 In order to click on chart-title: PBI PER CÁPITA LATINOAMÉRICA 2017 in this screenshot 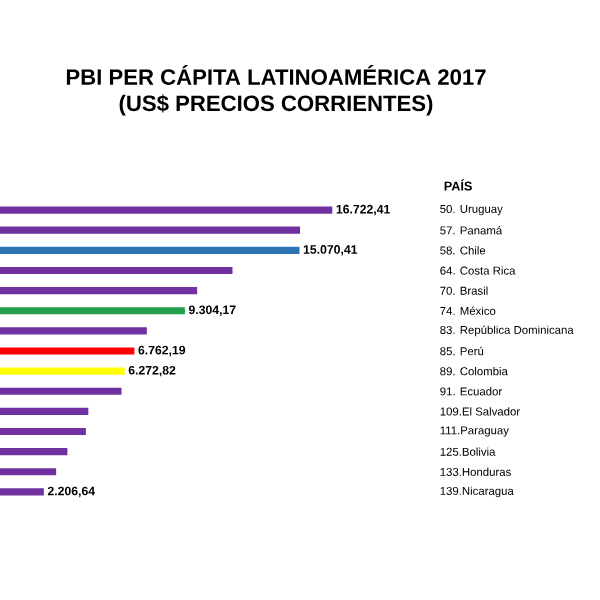, I will do `click(276, 75)`.